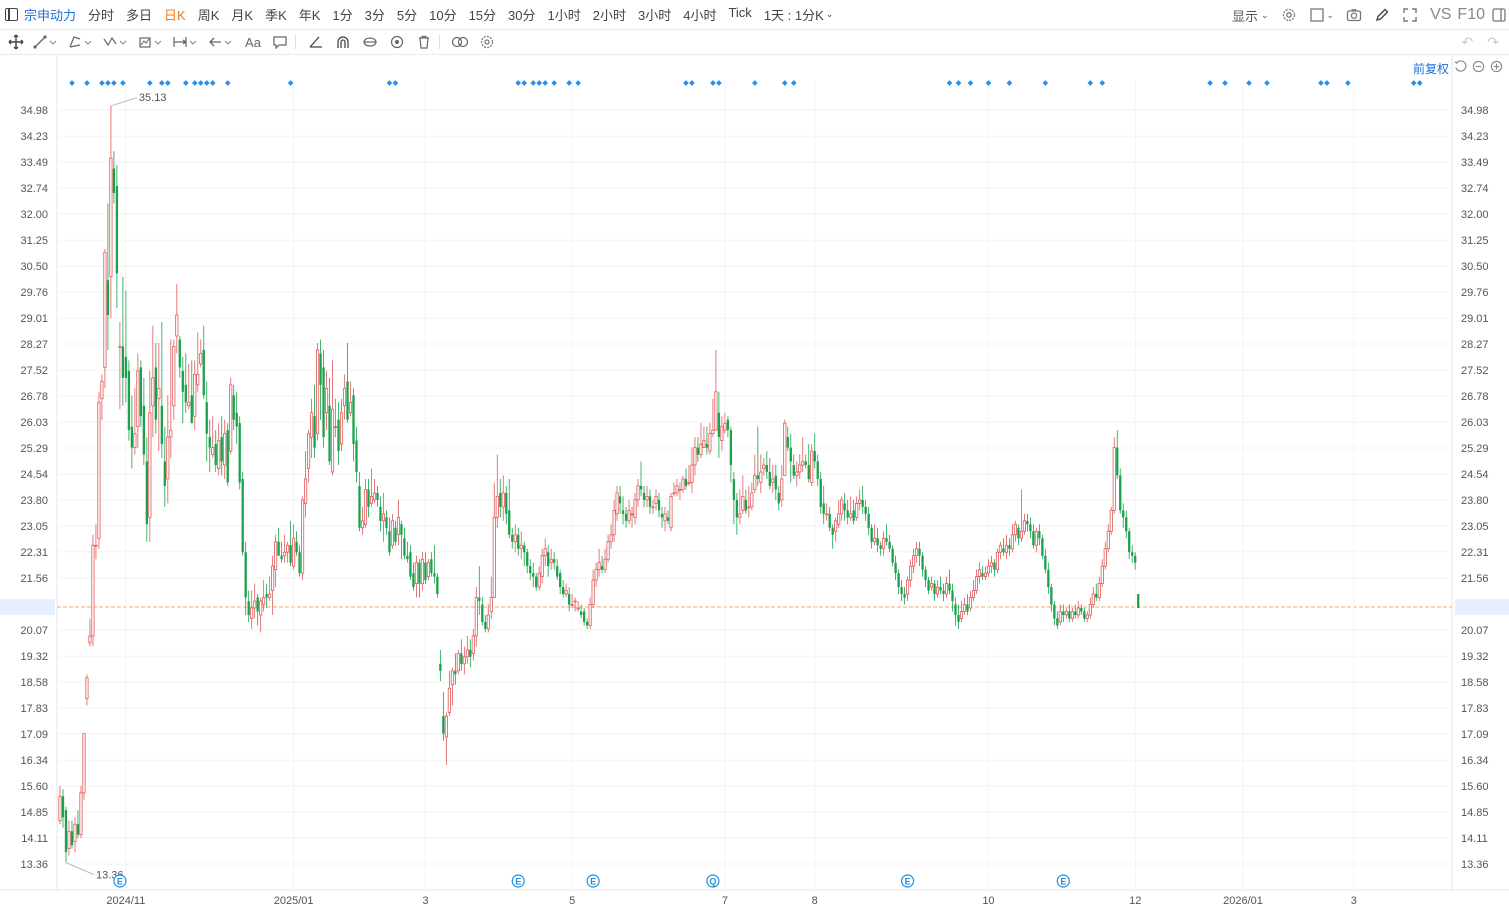 This screenshot has width=1509, height=912. Describe the element at coordinates (222, 42) in the screenshot. I see `arrow-tool-icon` at that location.